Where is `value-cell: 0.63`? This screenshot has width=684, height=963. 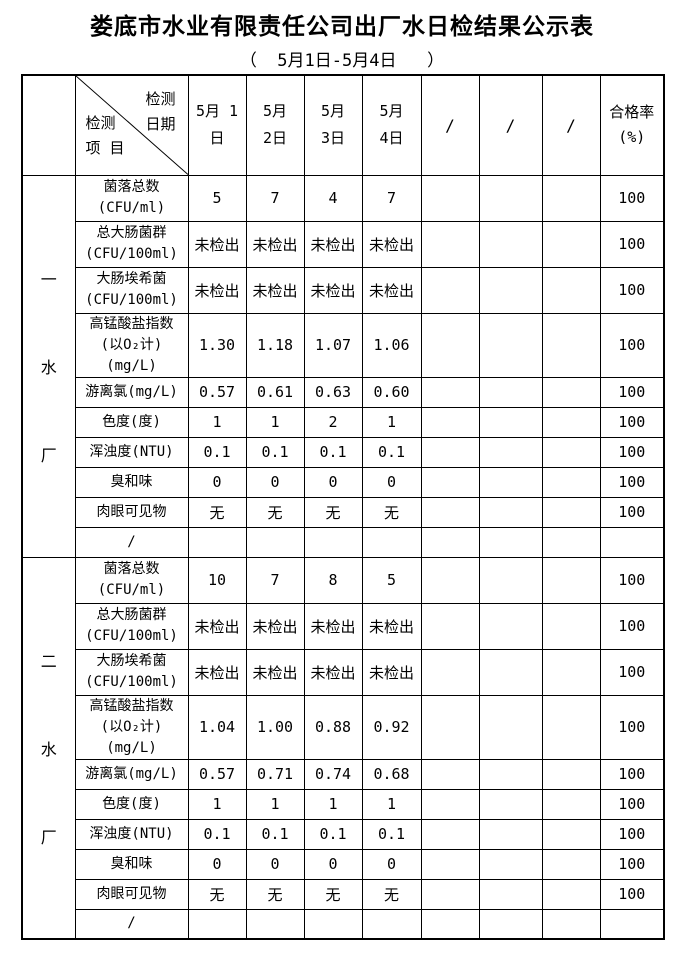 value-cell: 0.63 is located at coordinates (333, 392).